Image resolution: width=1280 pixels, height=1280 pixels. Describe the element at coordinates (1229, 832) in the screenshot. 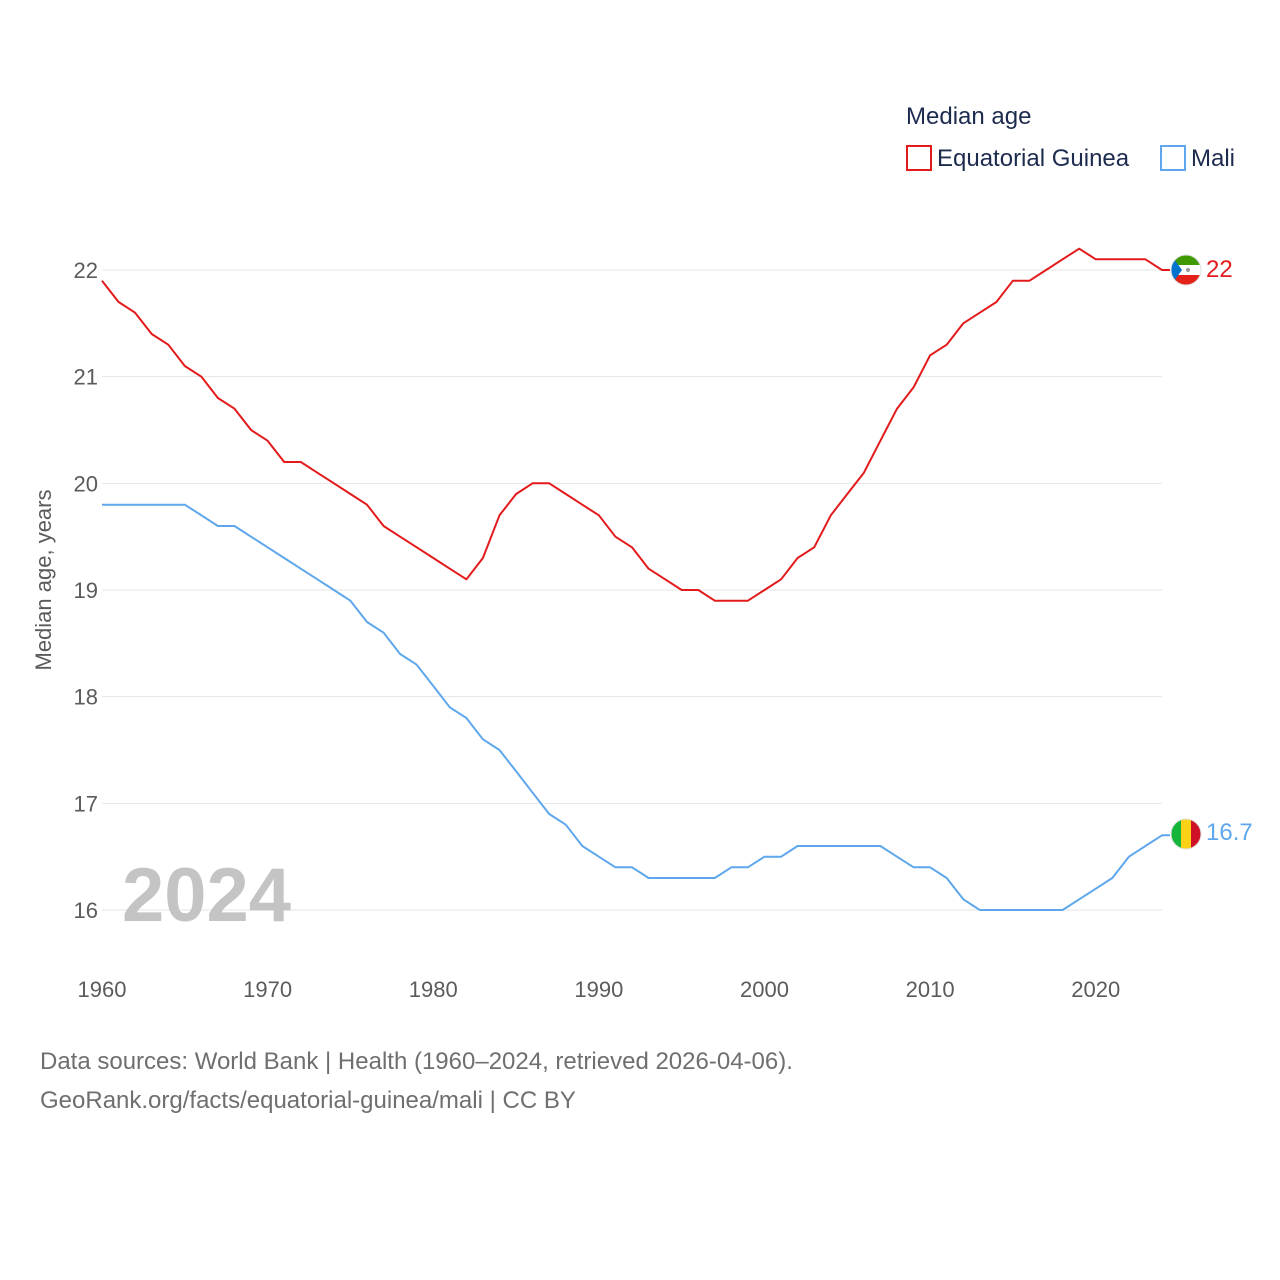

I see `end-label-mali: 16.7` at that location.